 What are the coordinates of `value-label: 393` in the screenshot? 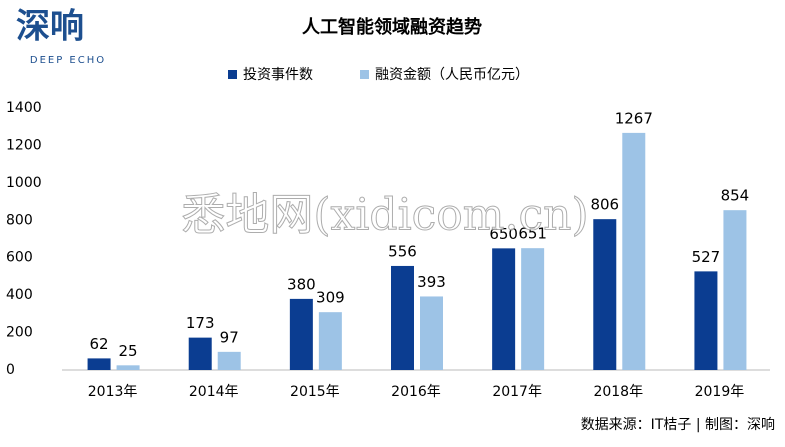 It's located at (431, 282).